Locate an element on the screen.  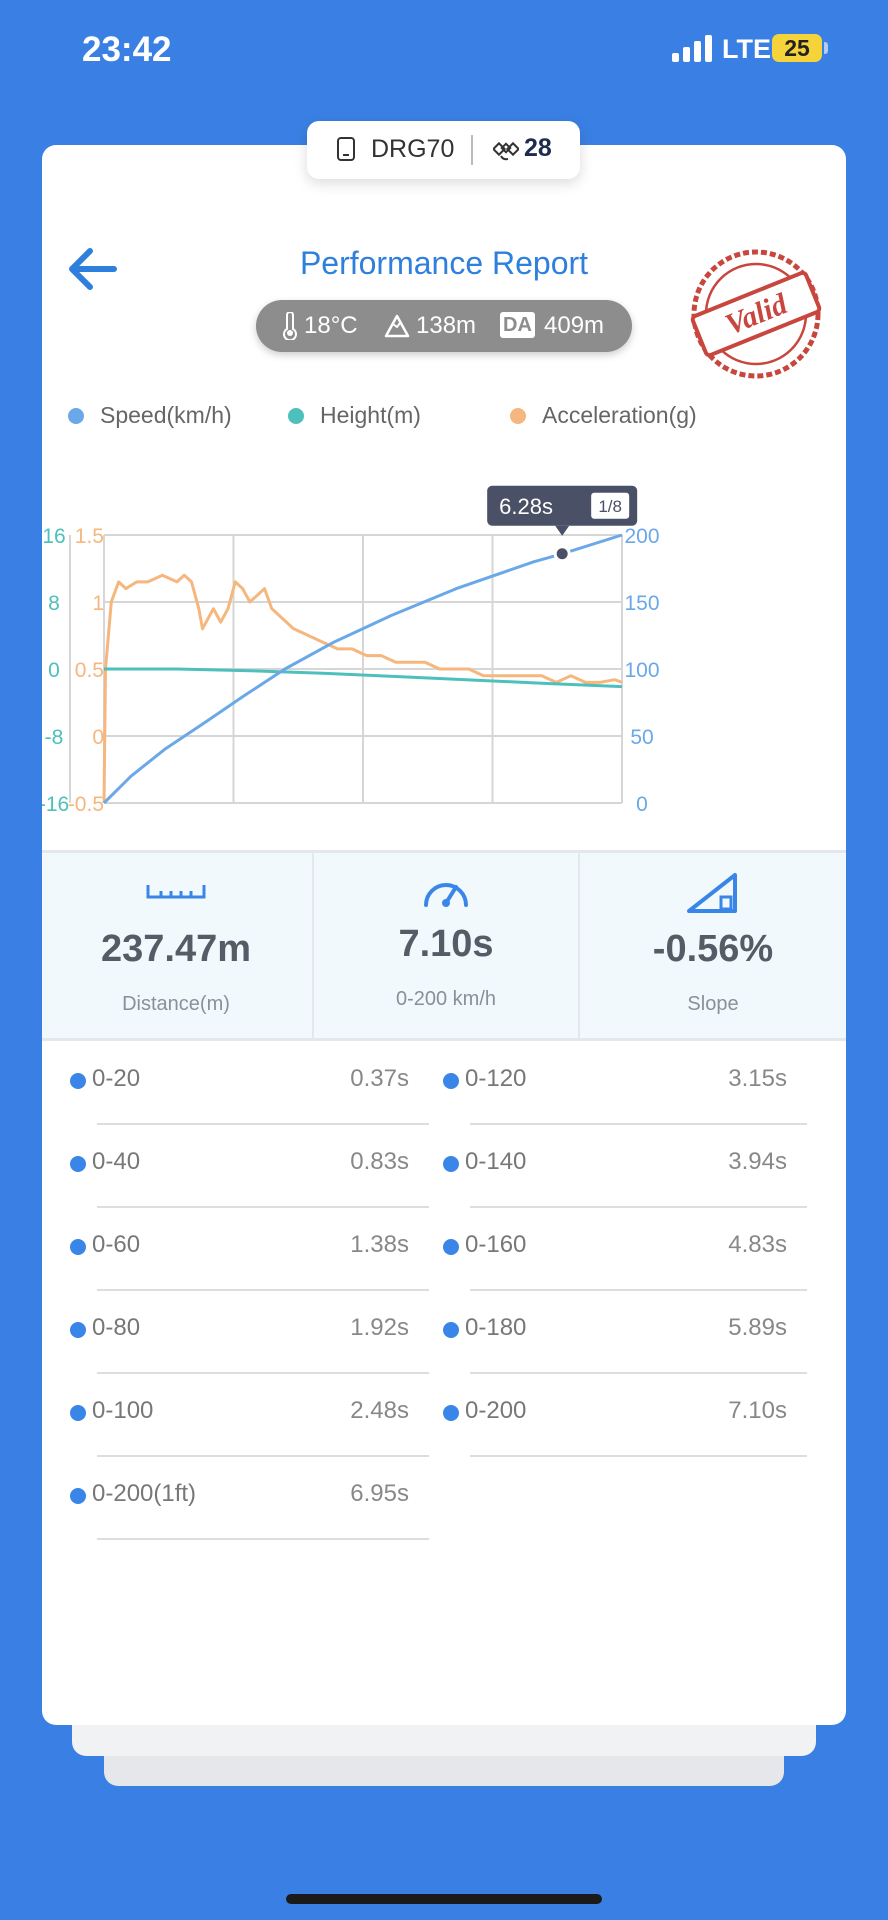
acceleration-time-label: 0-200 km/h is located at coordinates (446, 999).